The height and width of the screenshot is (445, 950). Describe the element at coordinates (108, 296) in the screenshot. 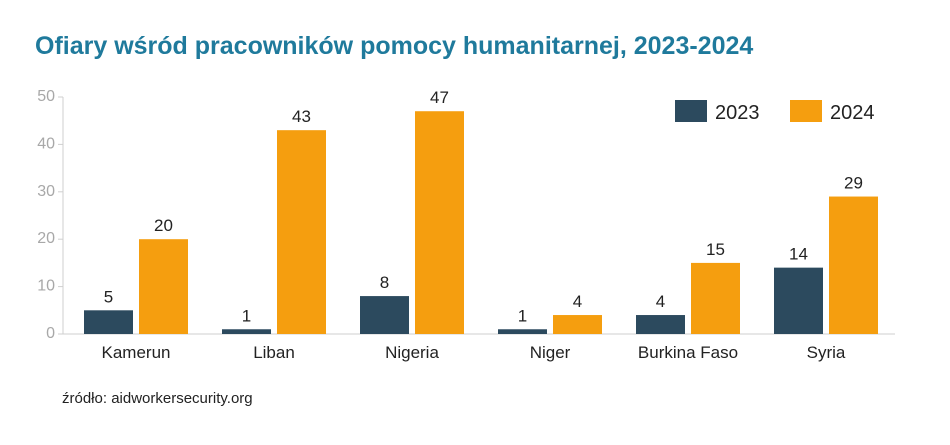

I see `data-label: 5` at that location.